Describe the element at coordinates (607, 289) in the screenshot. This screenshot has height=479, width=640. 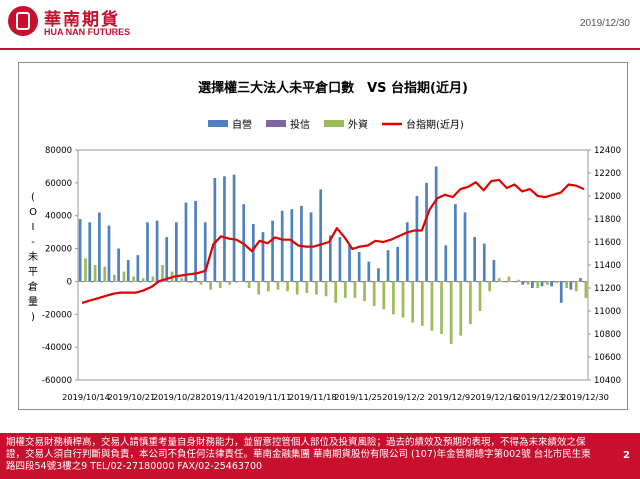
I see `y2-tick-label: 11200` at that location.